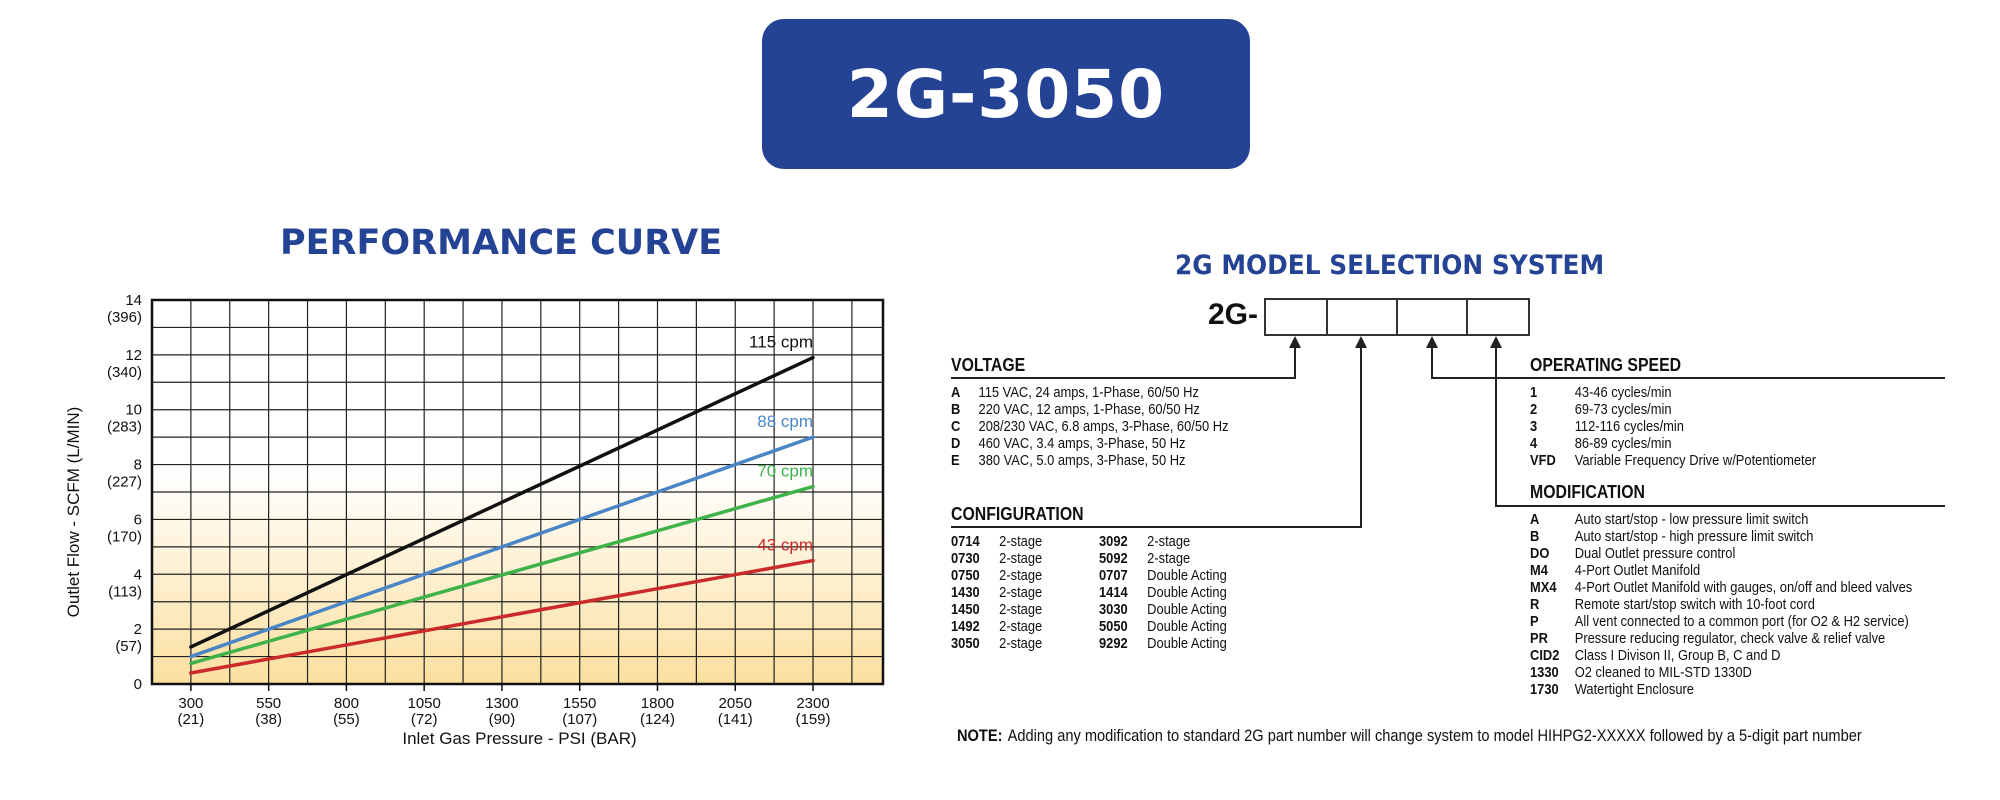  I want to click on configuration-option: 5050 Double Acting, so click(1163, 626).